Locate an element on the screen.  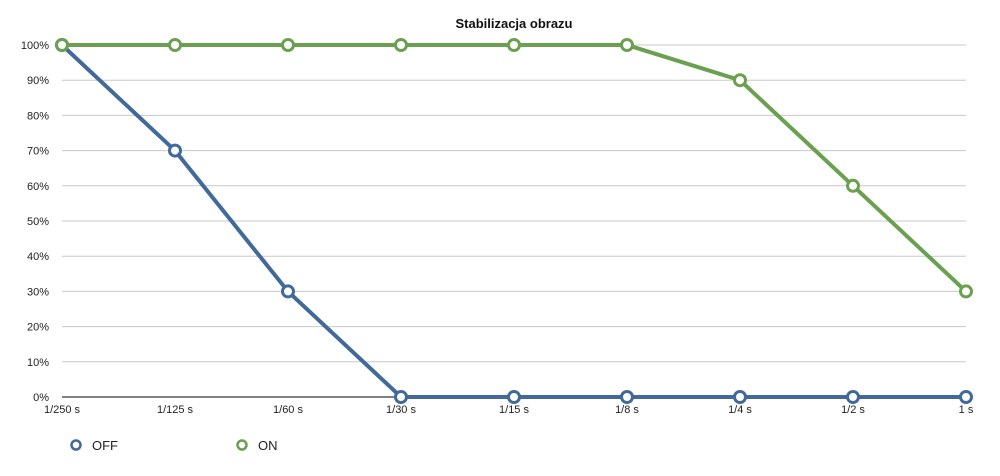
y-tick-label: 90% is located at coordinates (38, 81).